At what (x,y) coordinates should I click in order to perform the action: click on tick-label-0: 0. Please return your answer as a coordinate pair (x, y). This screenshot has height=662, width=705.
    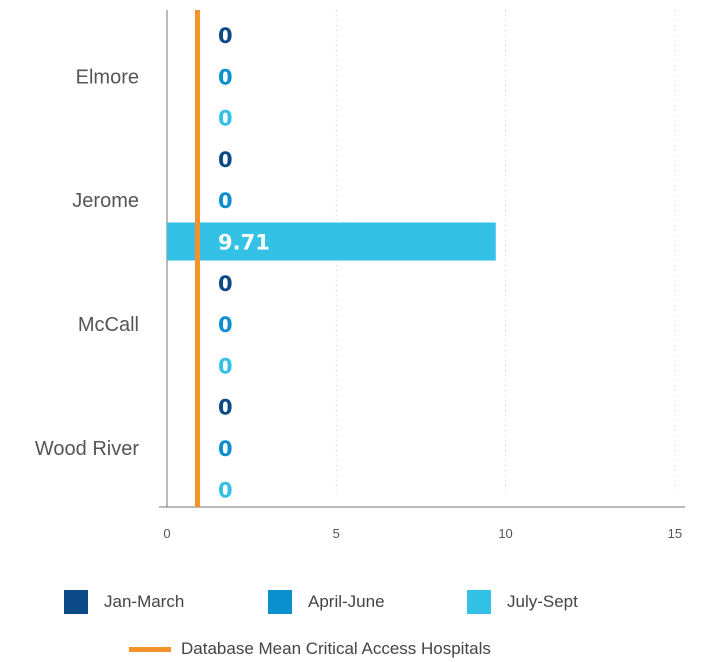
    Looking at the image, I should click on (166, 533).